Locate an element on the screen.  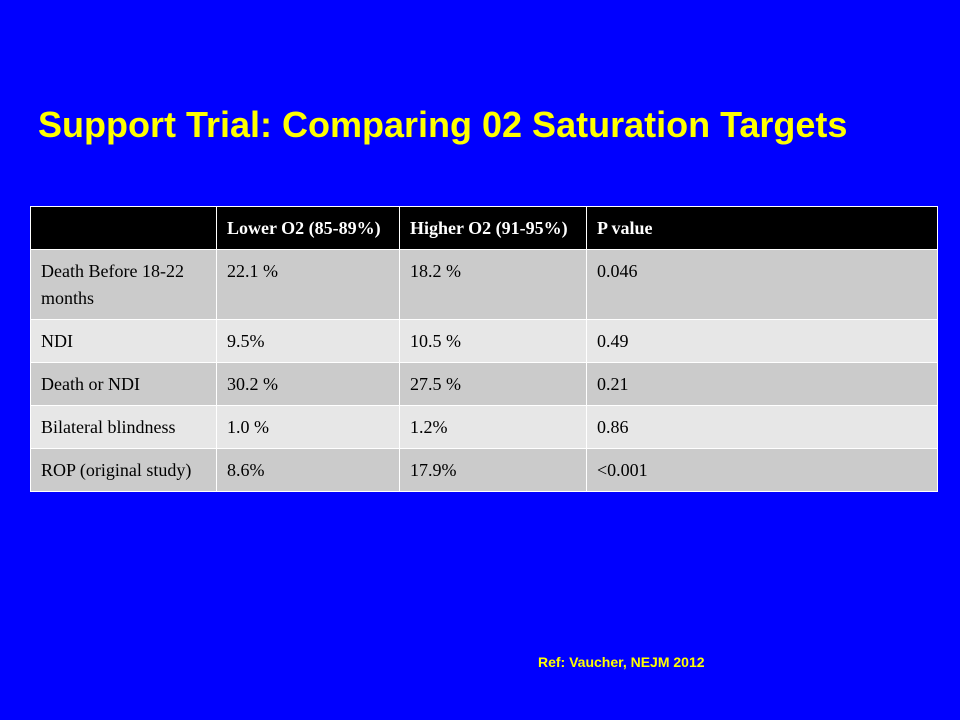
row-label-cell: NDI is located at coordinates (123, 341).